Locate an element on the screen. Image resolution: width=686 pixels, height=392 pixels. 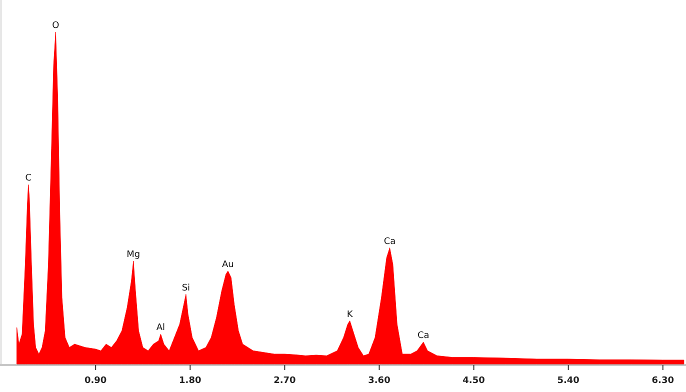
annotation: Au is located at coordinates (228, 265).